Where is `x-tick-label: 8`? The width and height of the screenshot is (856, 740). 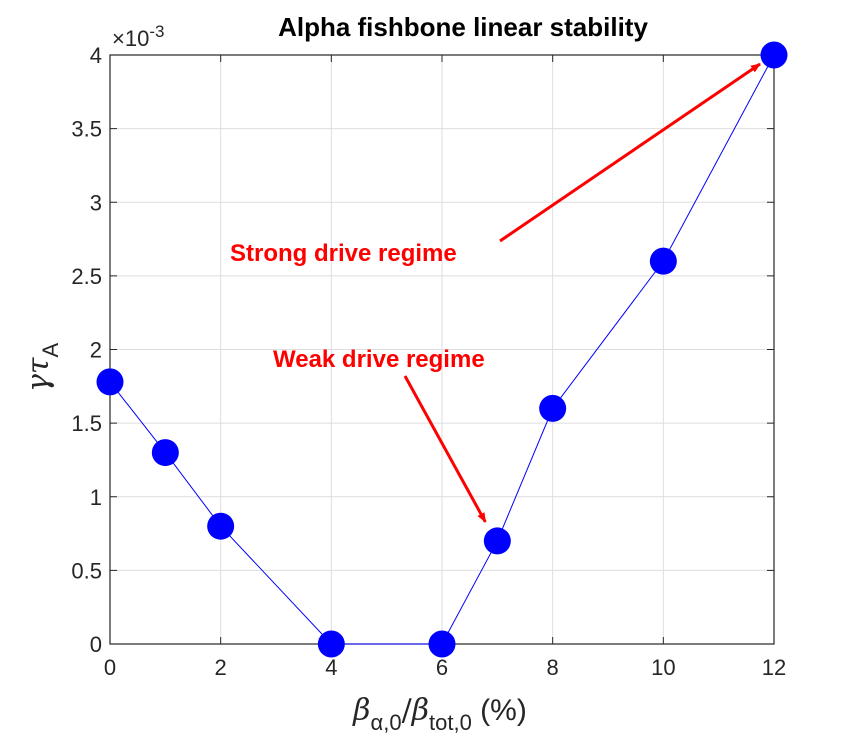
x-tick-label: 8 is located at coordinates (553, 667).